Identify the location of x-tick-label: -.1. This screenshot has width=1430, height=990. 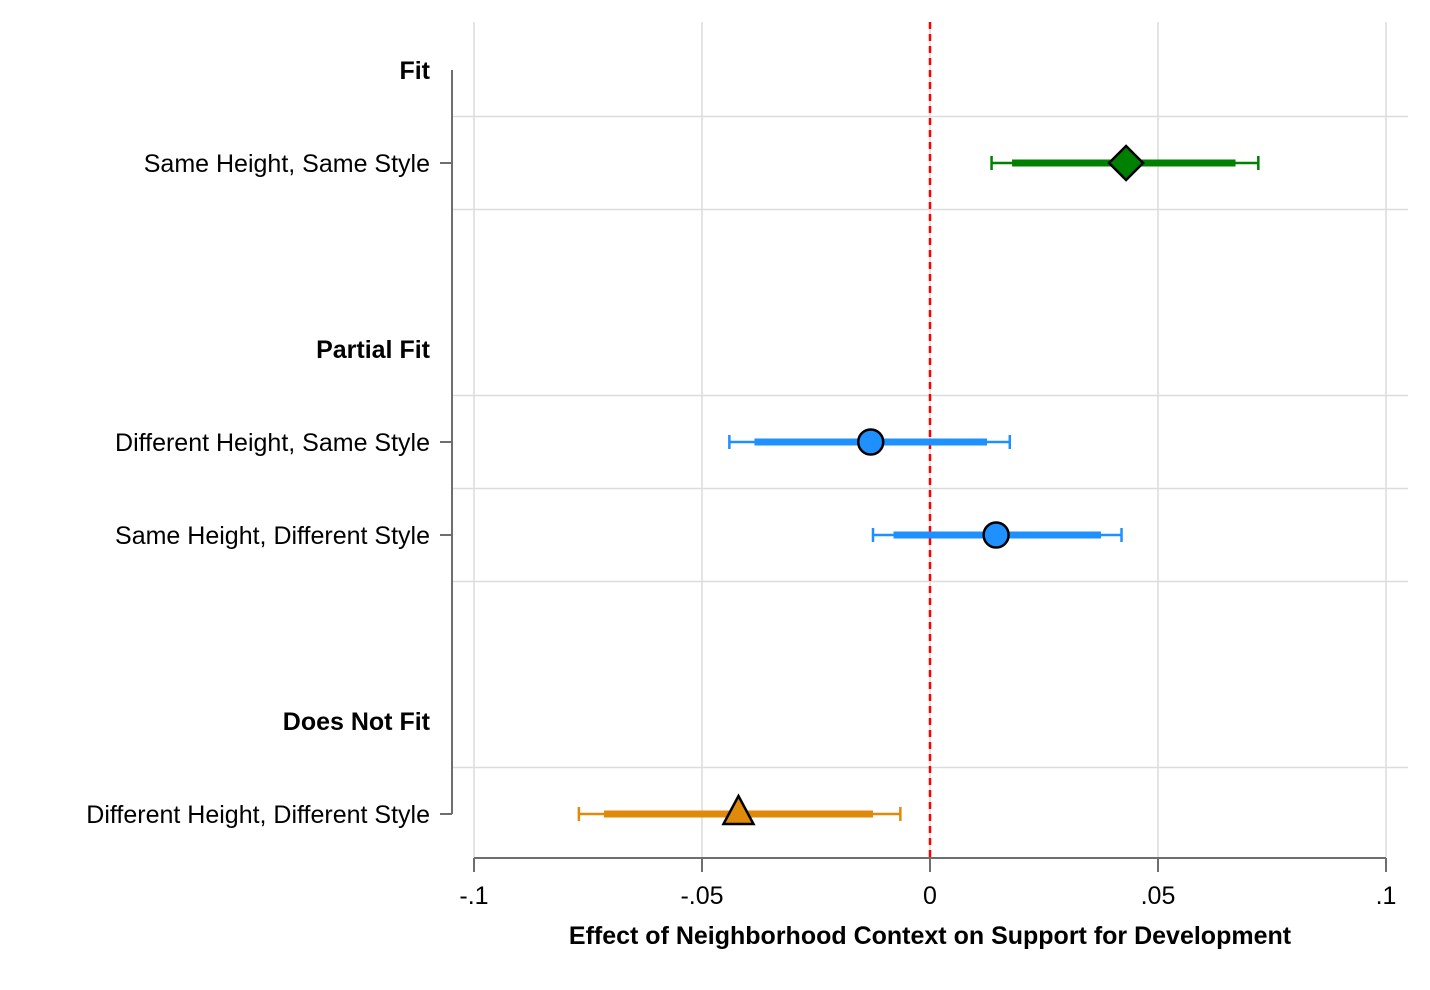
(473, 896).